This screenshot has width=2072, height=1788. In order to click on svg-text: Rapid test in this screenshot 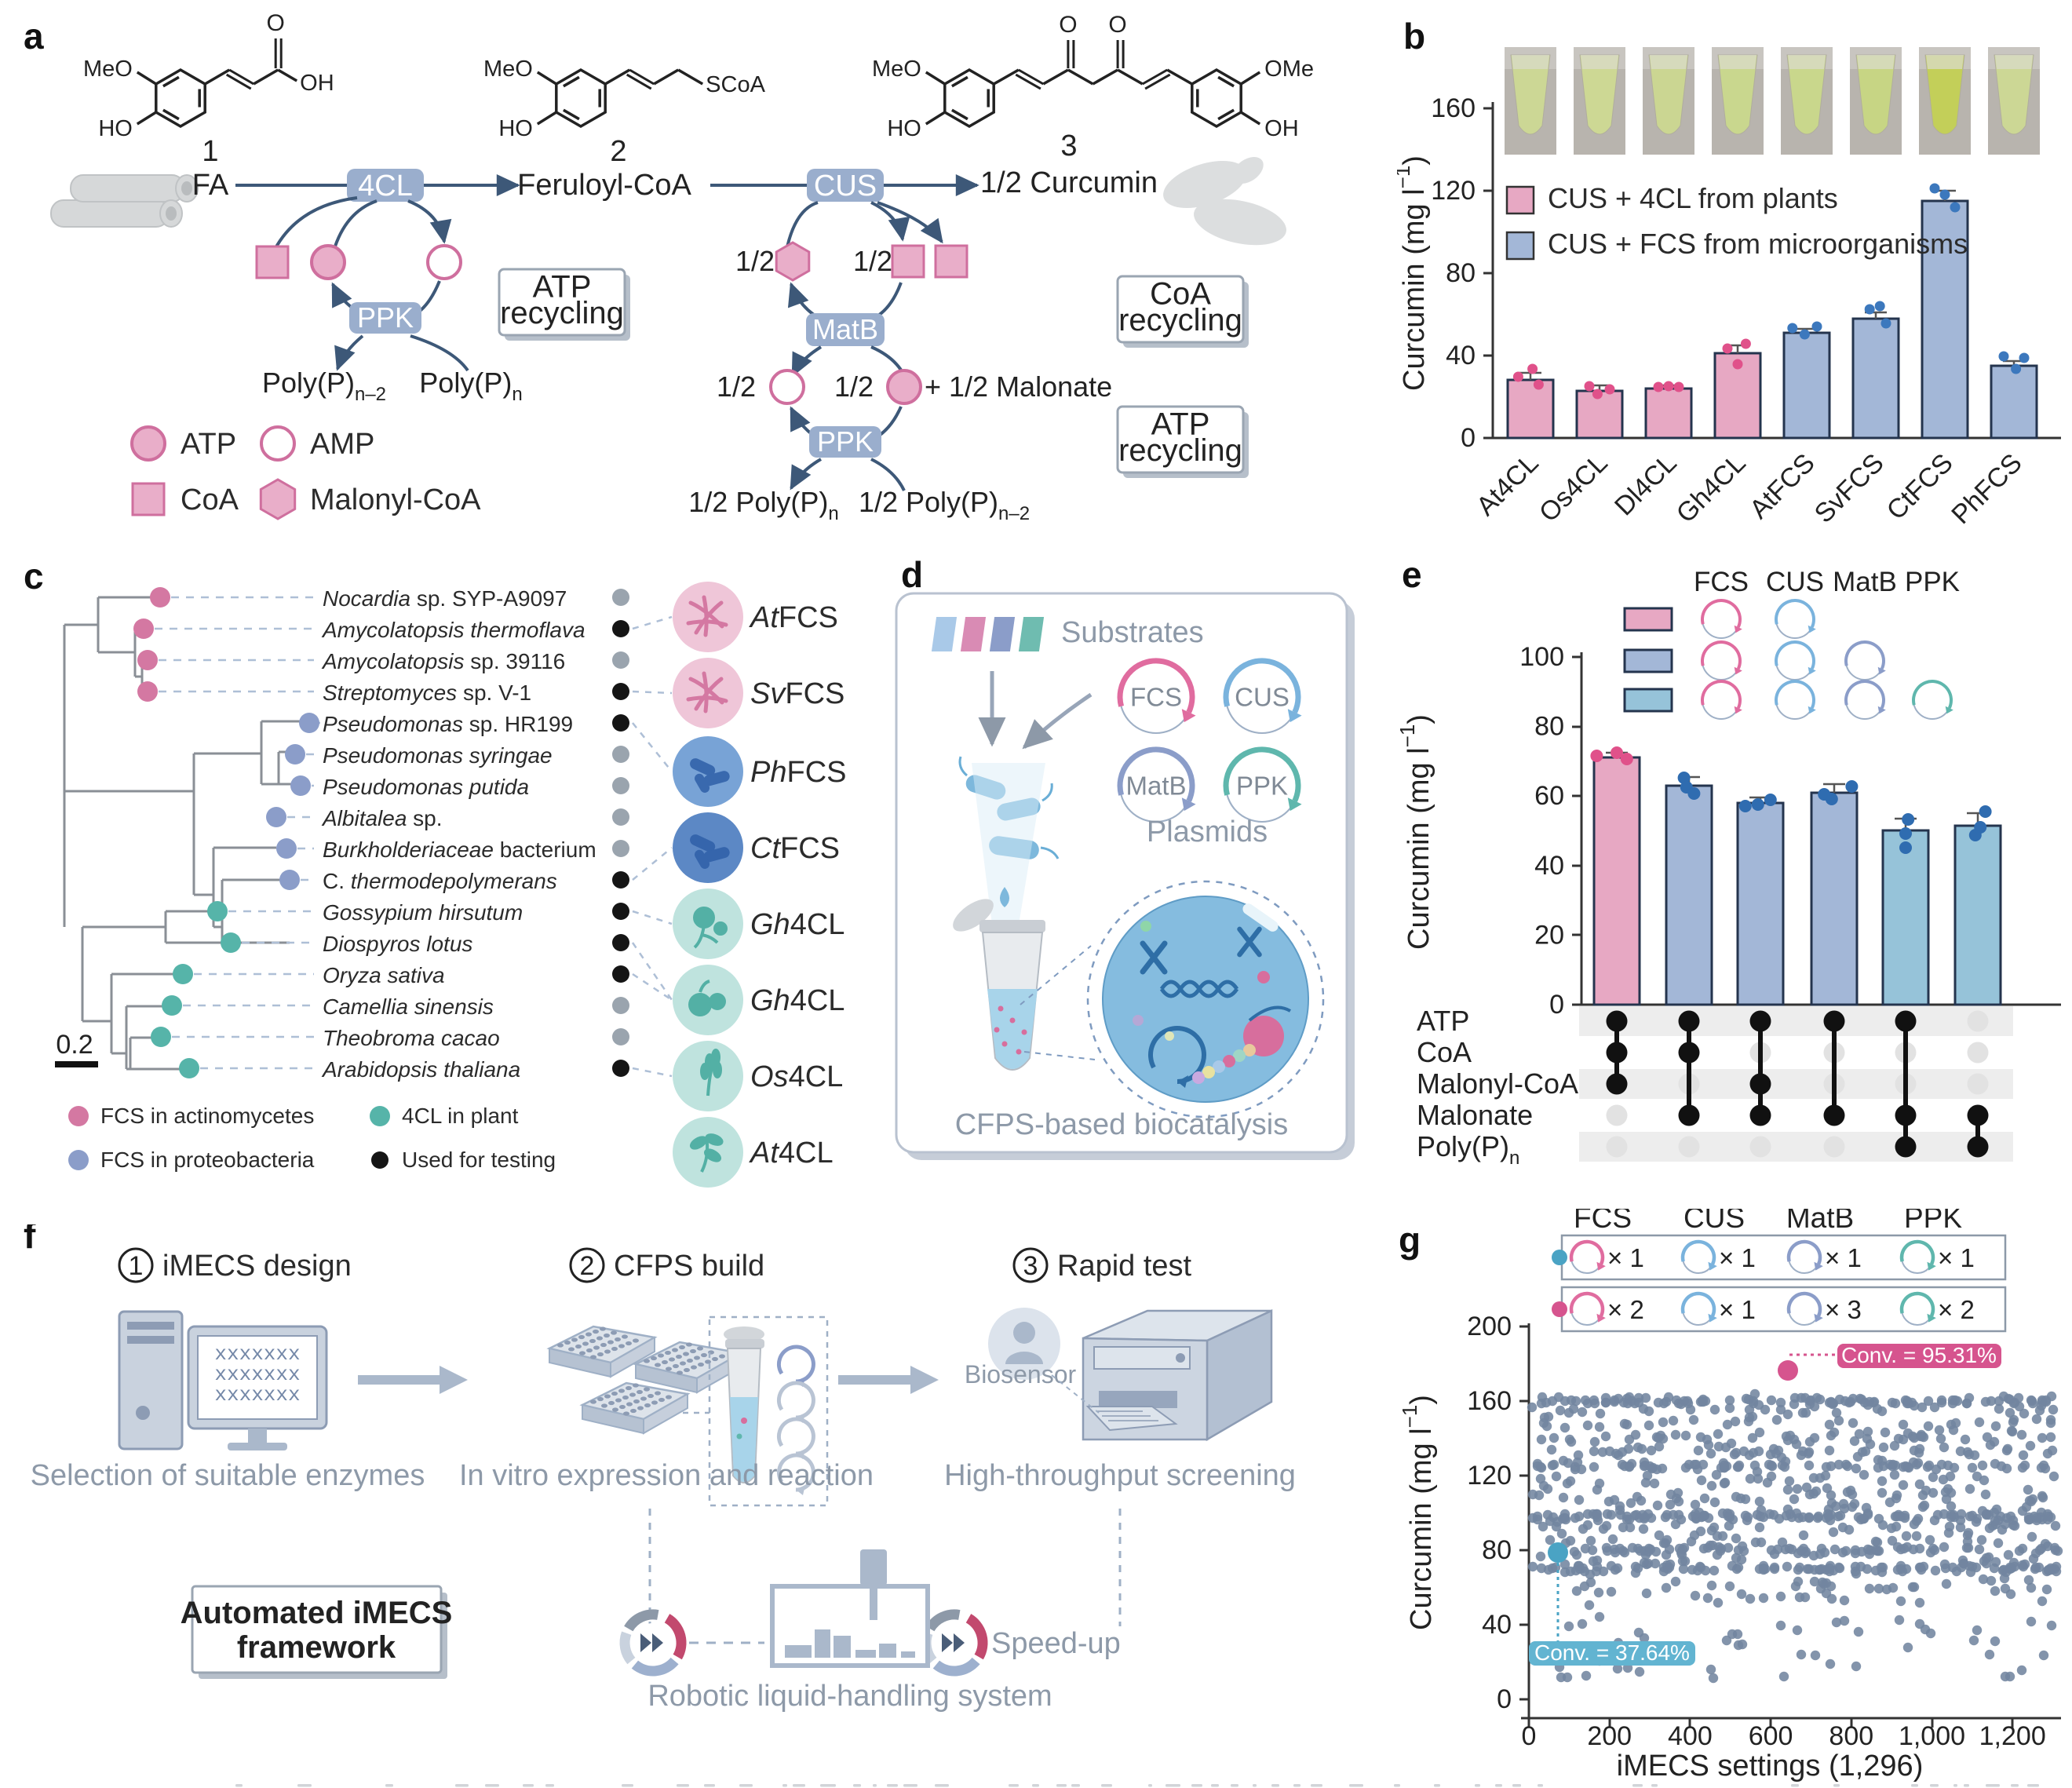, I will do `click(1124, 1266)`.